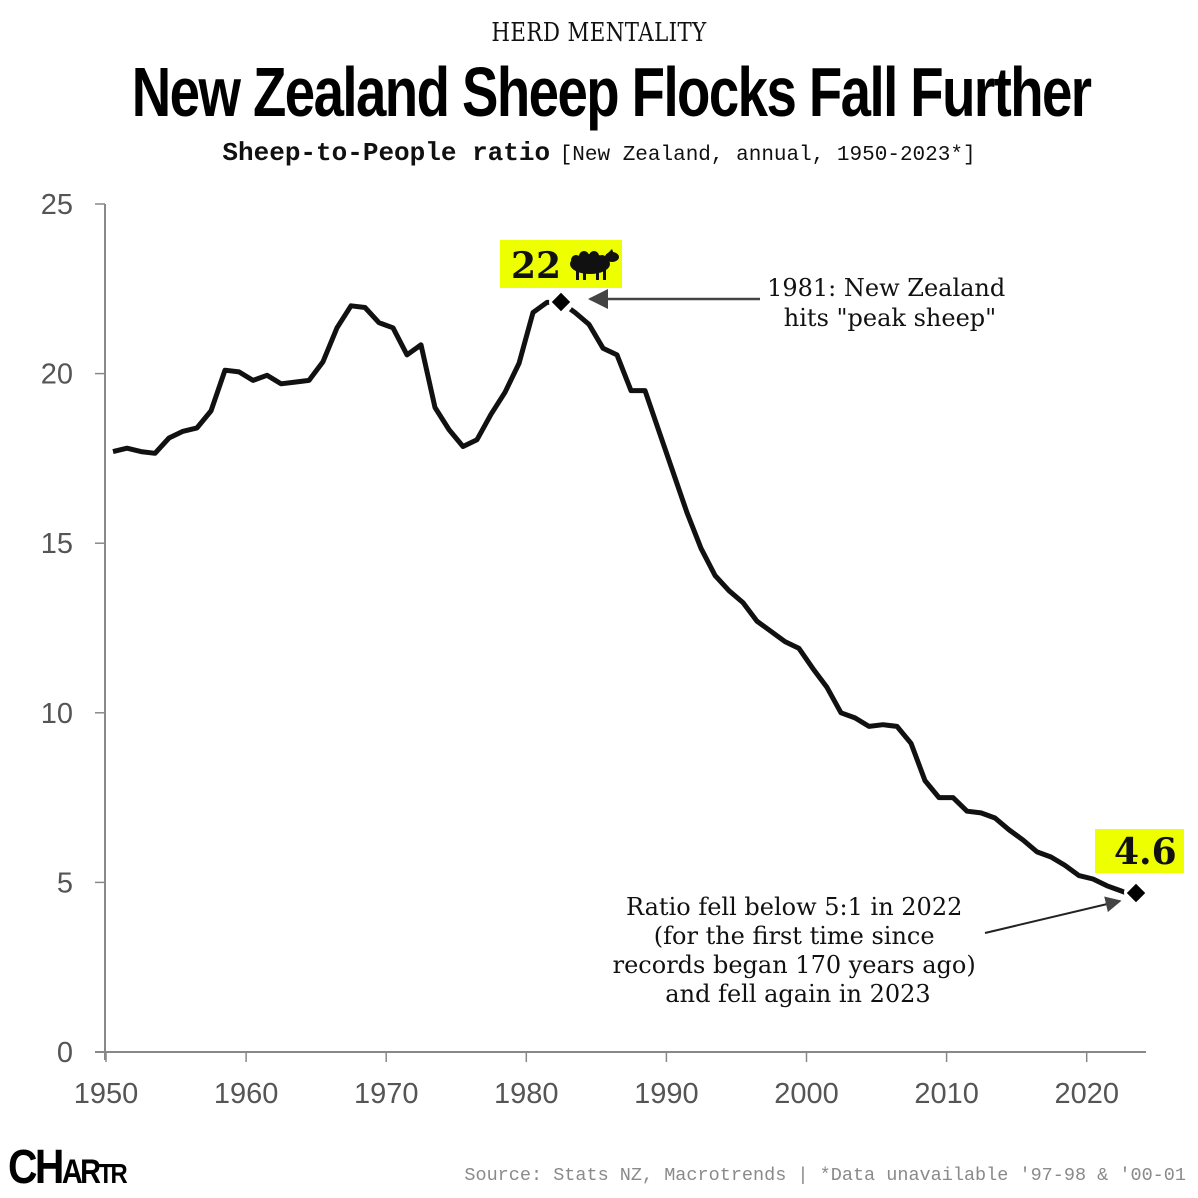  I want to click on y-tick-label: 0, so click(65, 1053).